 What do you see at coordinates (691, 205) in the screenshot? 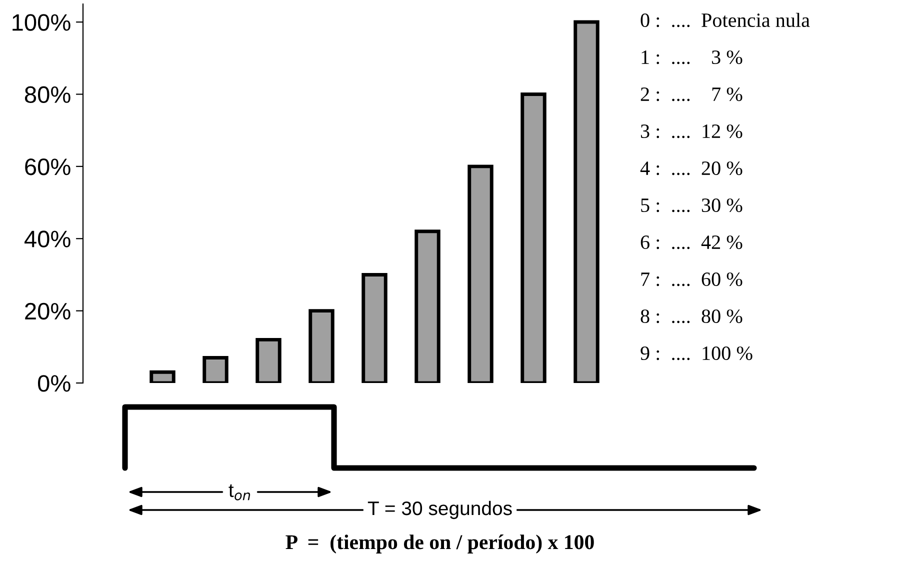
I see `text: 5 : .... 30 %` at bounding box center [691, 205].